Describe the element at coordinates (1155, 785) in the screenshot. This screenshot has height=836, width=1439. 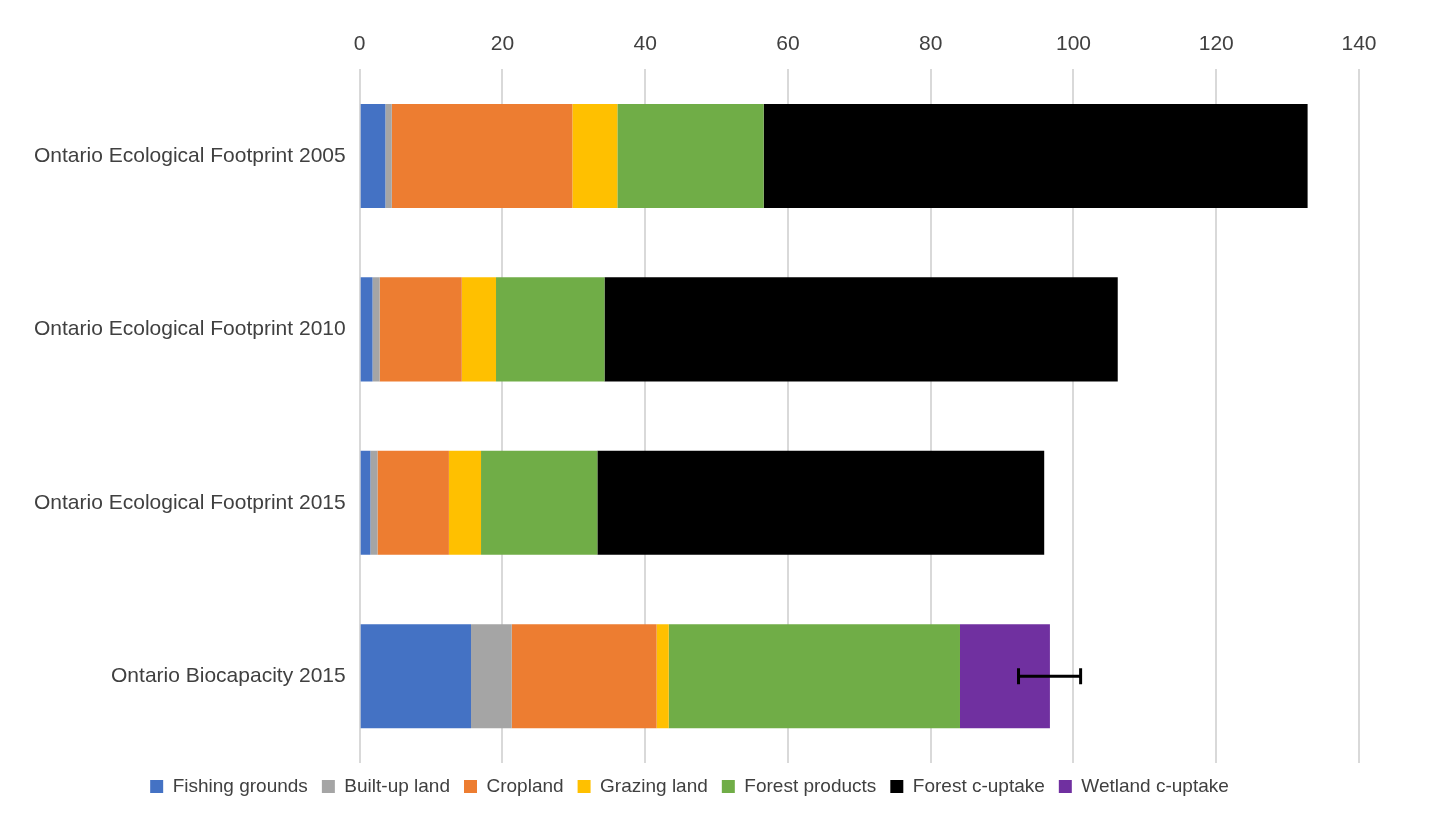
I see `legend-label: Wetland c-uptake` at that location.